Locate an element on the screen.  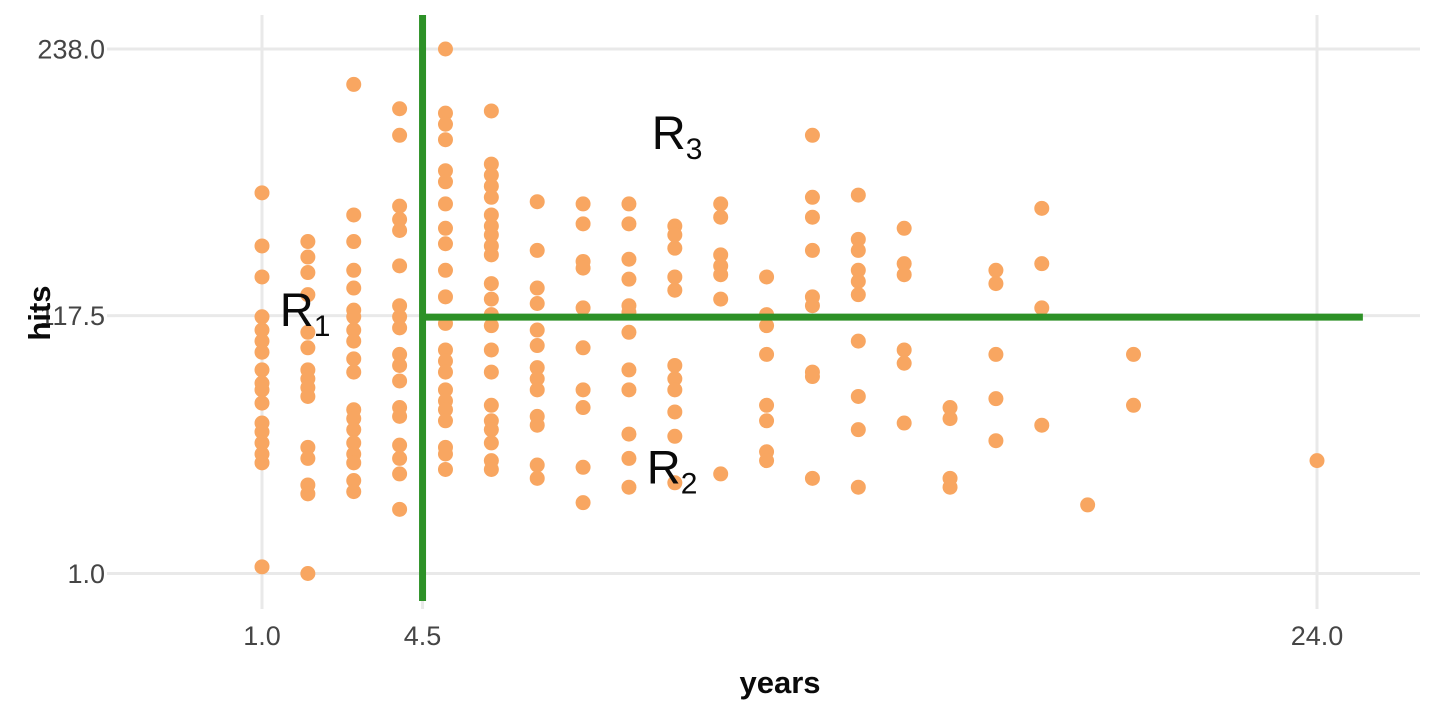
y-axis-title: hits is located at coordinates (39, 312).